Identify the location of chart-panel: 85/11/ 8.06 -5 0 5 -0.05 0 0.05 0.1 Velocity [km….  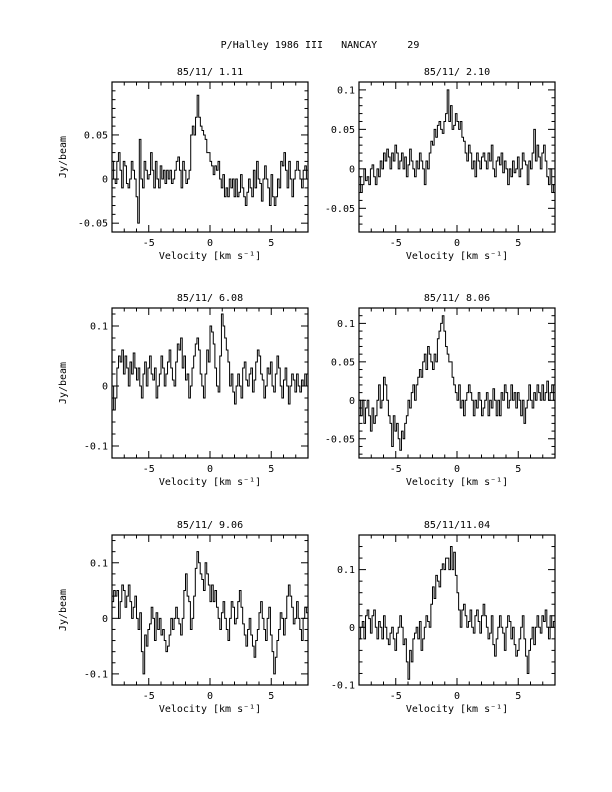
(440, 390).